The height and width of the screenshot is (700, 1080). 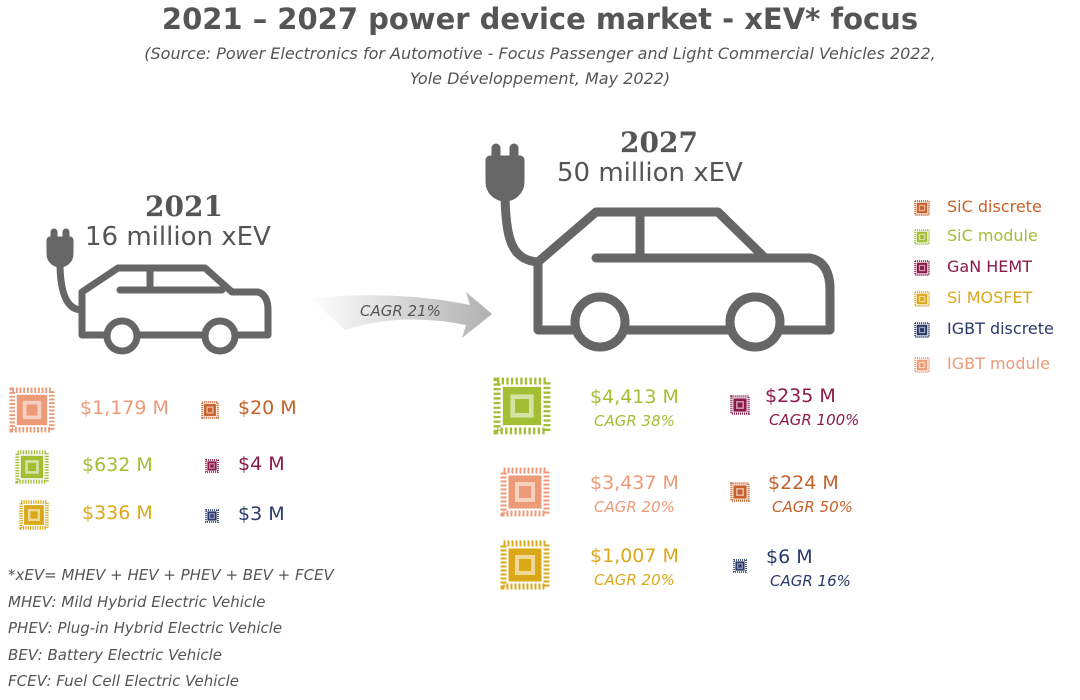 I want to click on legend-label: GaN HEMT, so click(x=989, y=266).